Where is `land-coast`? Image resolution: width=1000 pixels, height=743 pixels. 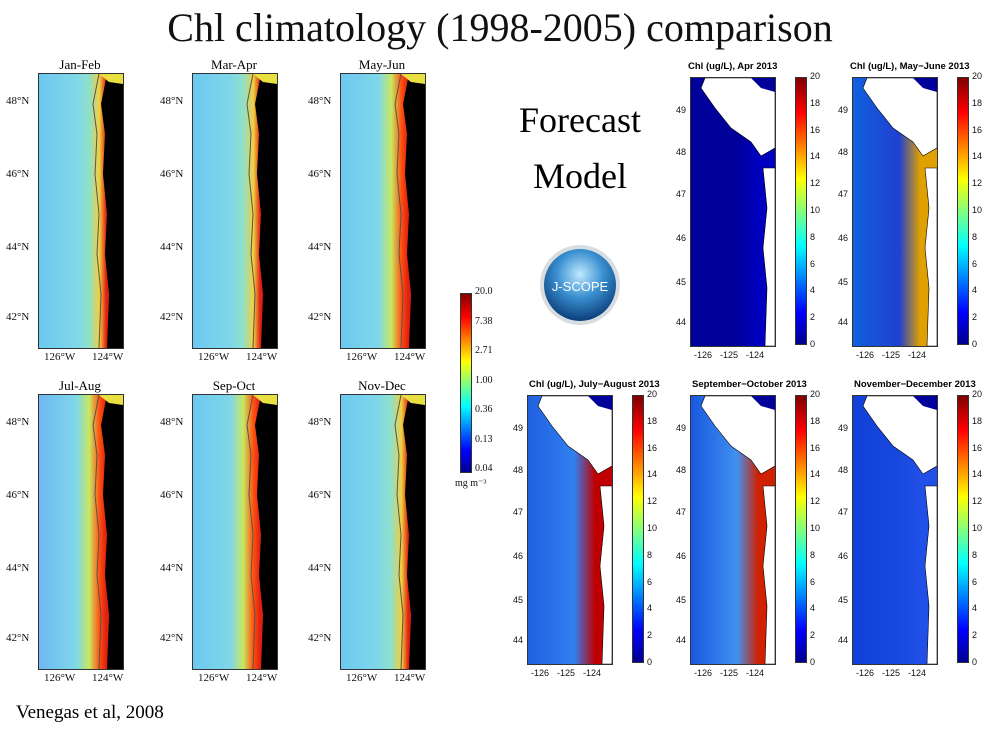
land-coast is located at coordinates (930, 574).